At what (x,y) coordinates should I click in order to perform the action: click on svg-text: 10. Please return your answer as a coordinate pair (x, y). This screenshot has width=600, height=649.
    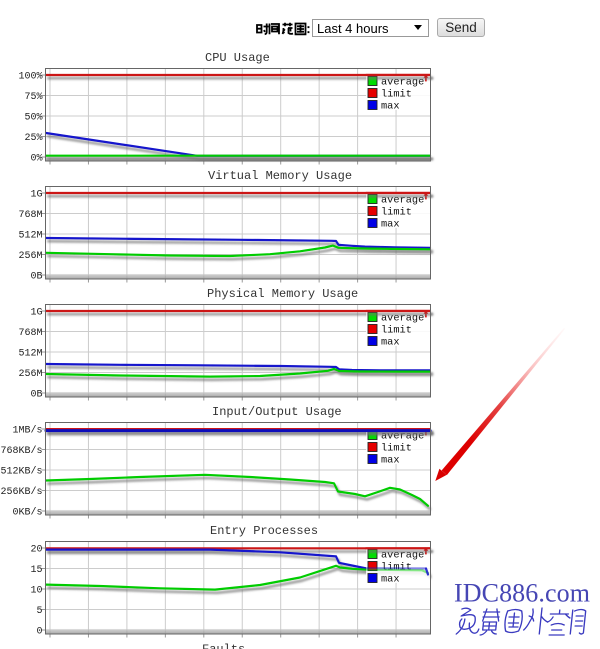
    Looking at the image, I should click on (36, 591).